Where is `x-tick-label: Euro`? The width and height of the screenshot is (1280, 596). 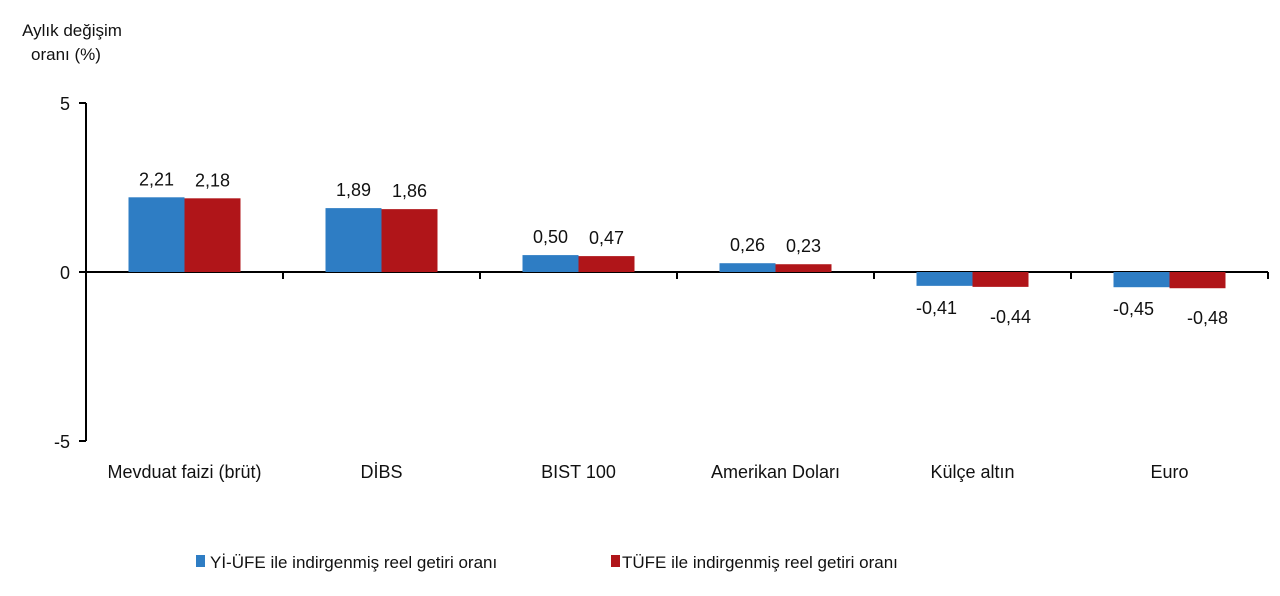
x-tick-label: Euro is located at coordinates (1169, 472).